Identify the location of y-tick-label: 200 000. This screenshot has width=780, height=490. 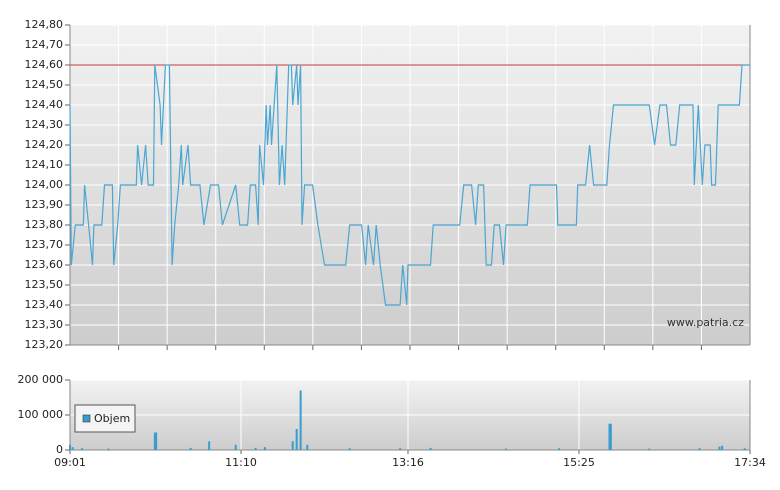
(41, 379).